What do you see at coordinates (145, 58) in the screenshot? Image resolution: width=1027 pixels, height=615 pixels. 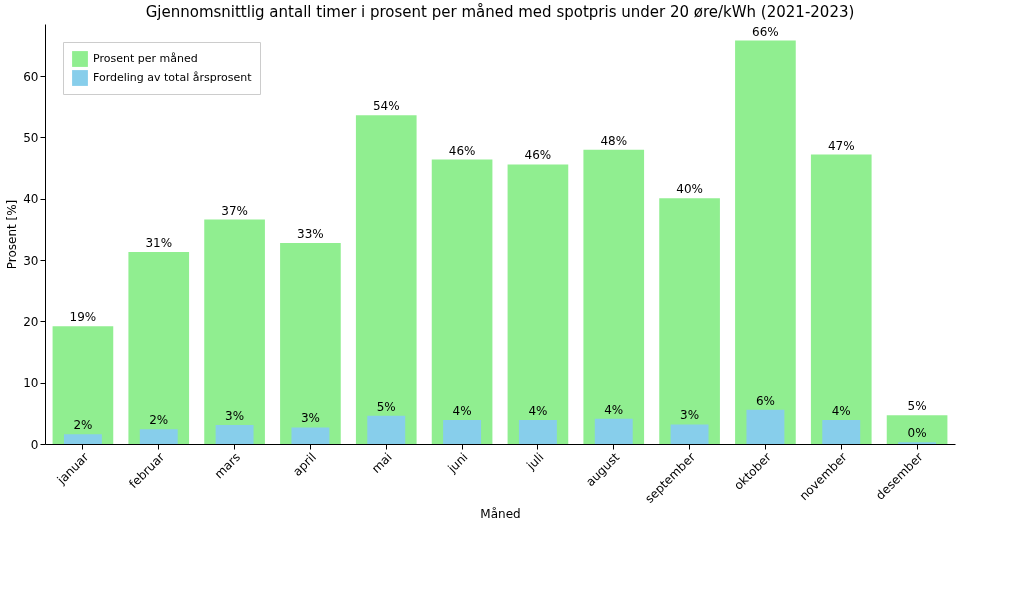 I see `legend-label: Prosent per måned` at bounding box center [145, 58].